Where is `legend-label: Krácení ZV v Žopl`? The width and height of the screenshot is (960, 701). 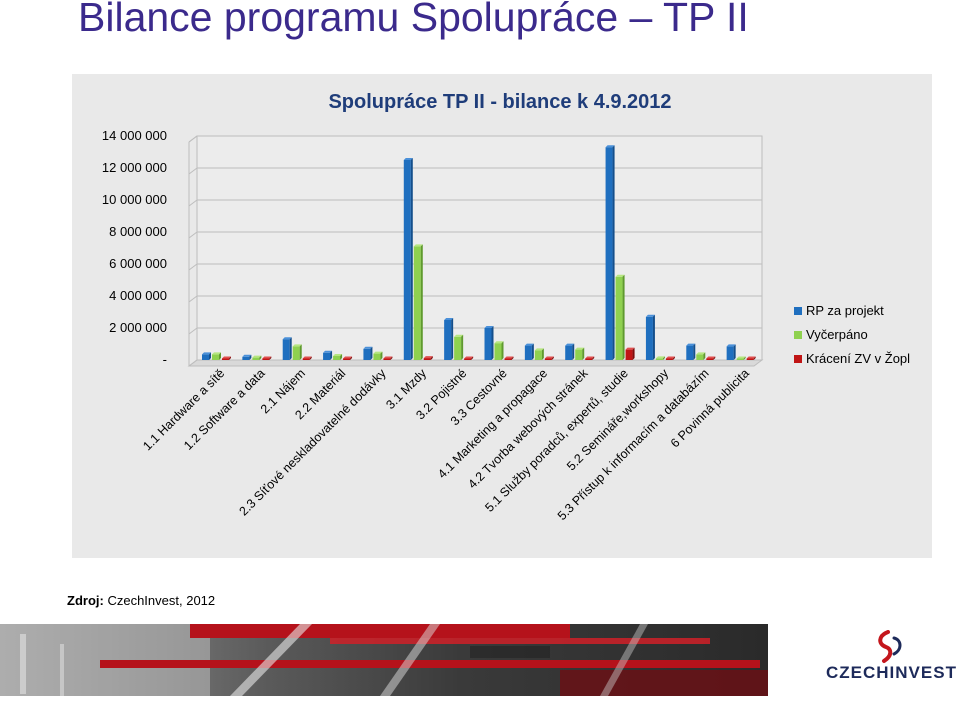
legend-label: Krácení ZV v Žopl is located at coordinates (858, 358).